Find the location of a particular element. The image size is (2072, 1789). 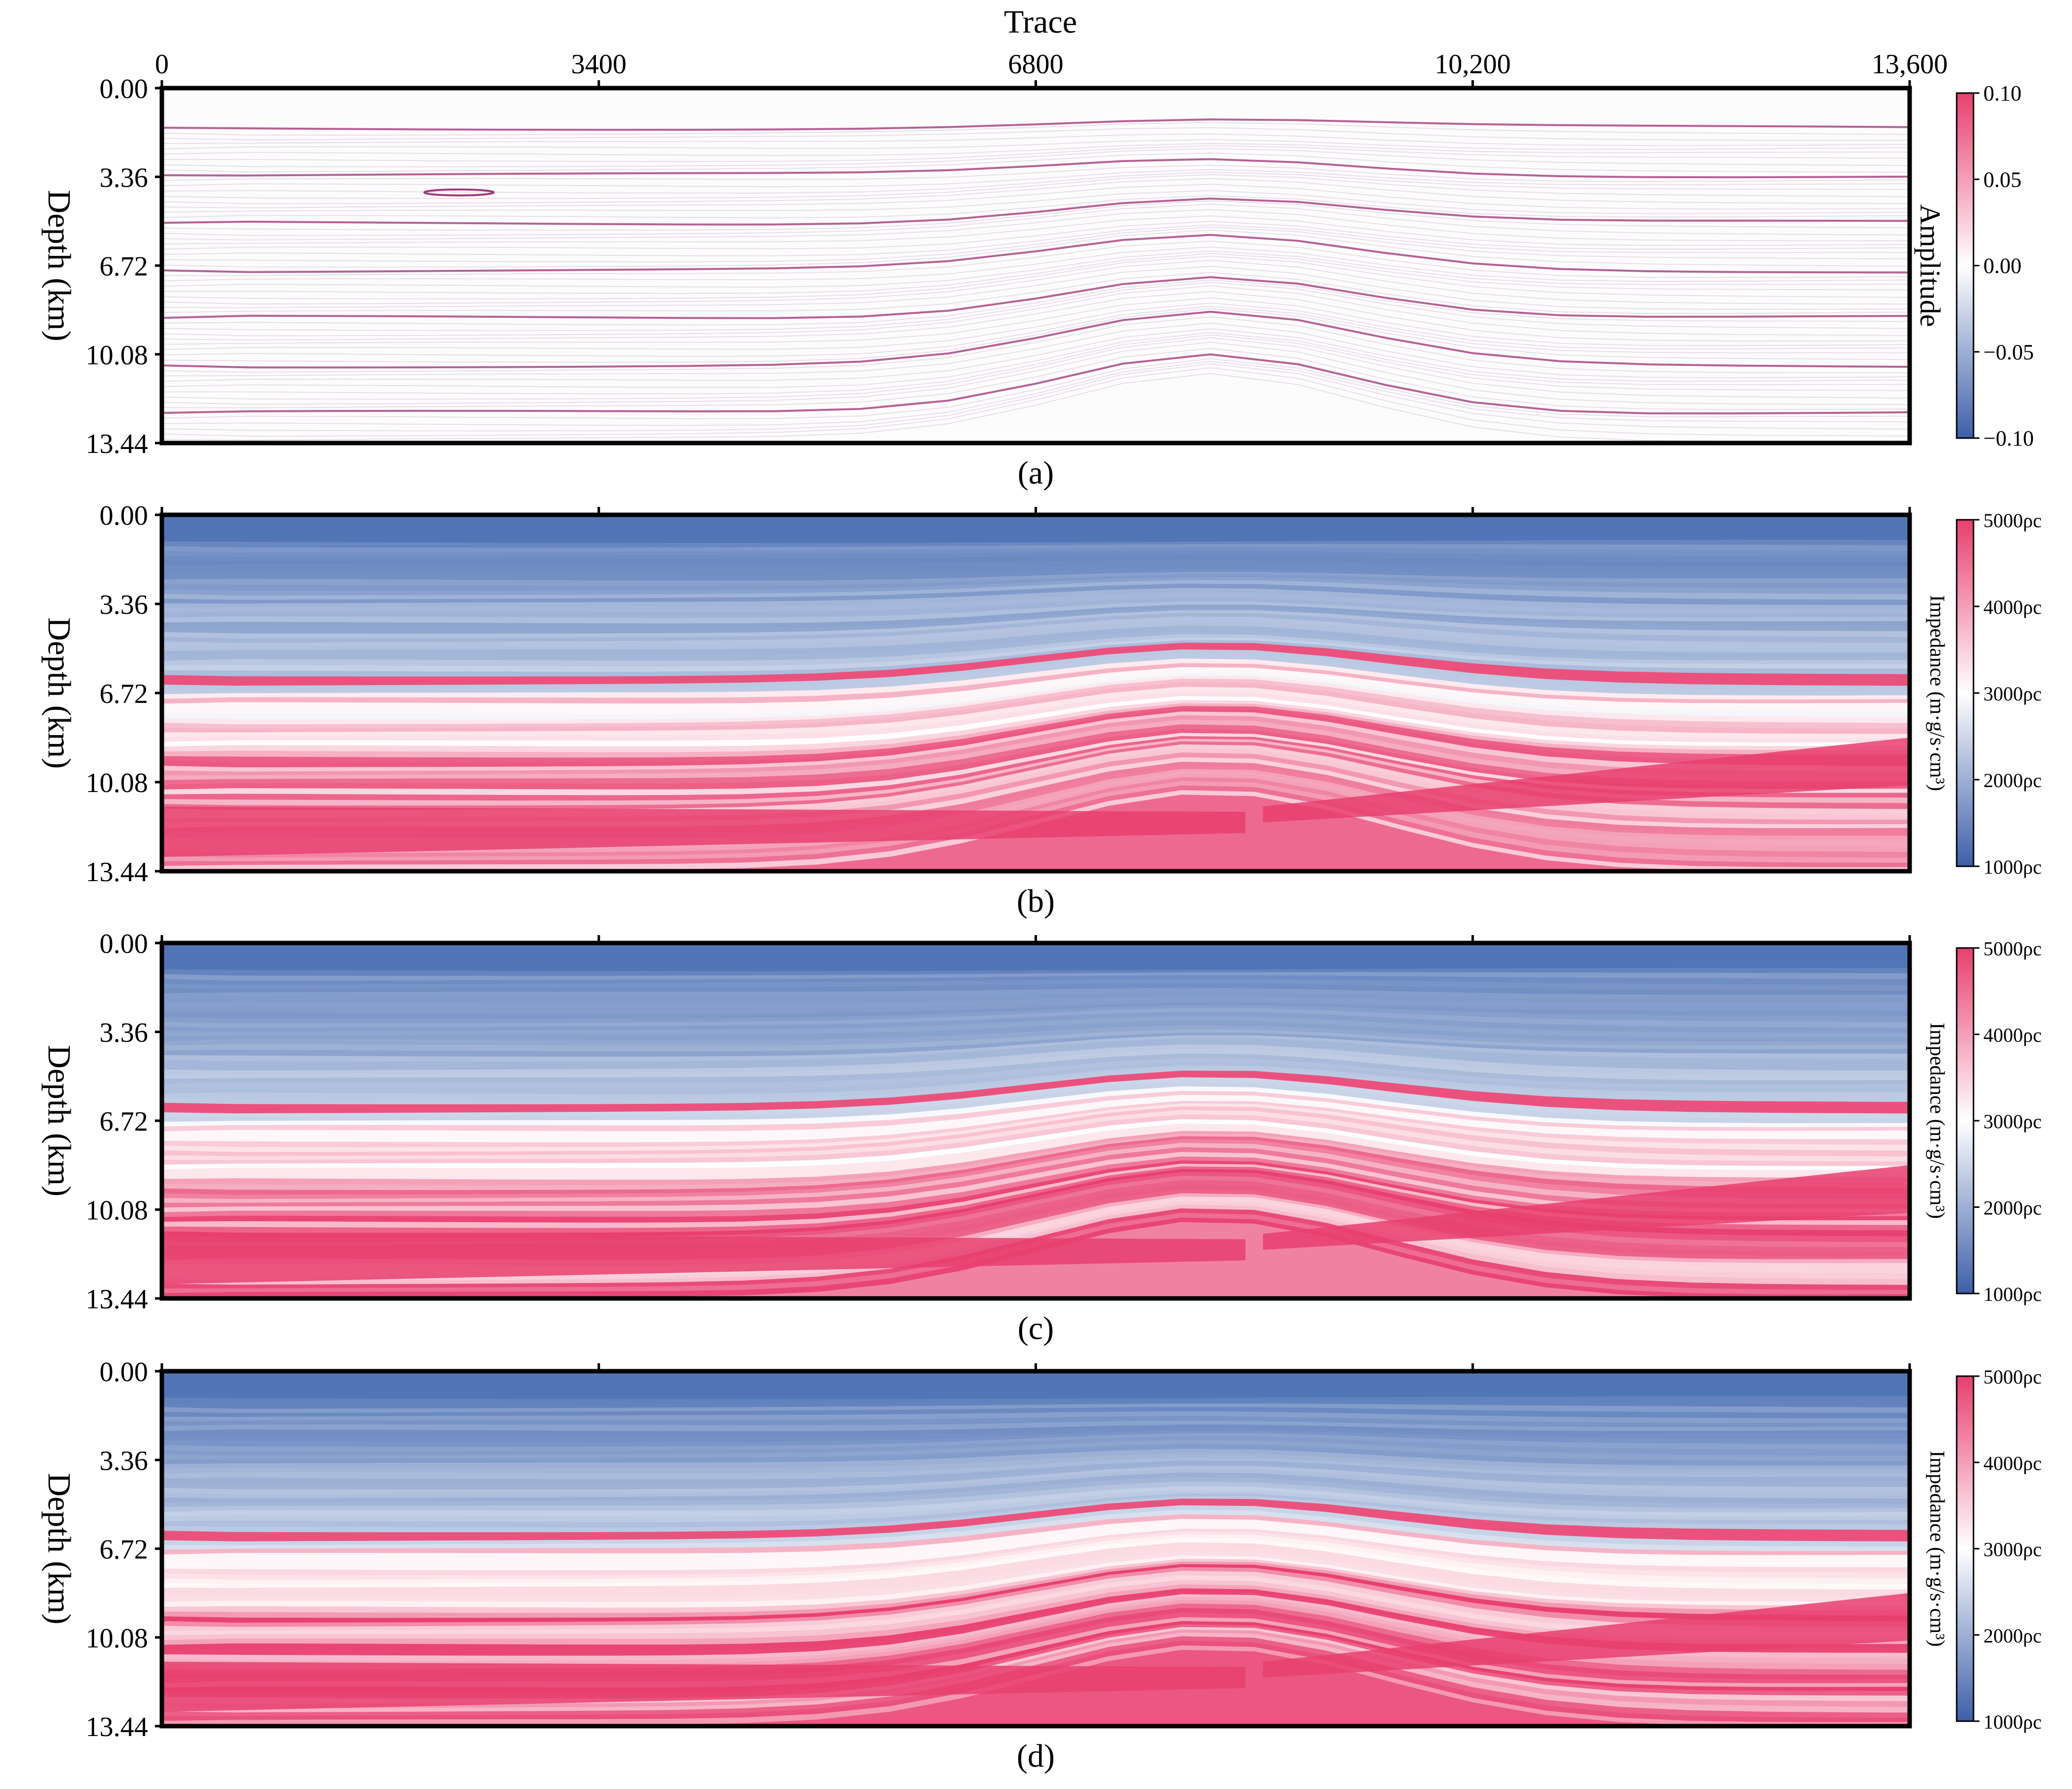

colorbar-tick-label: 2000ρc is located at coordinates (2012, 1636).